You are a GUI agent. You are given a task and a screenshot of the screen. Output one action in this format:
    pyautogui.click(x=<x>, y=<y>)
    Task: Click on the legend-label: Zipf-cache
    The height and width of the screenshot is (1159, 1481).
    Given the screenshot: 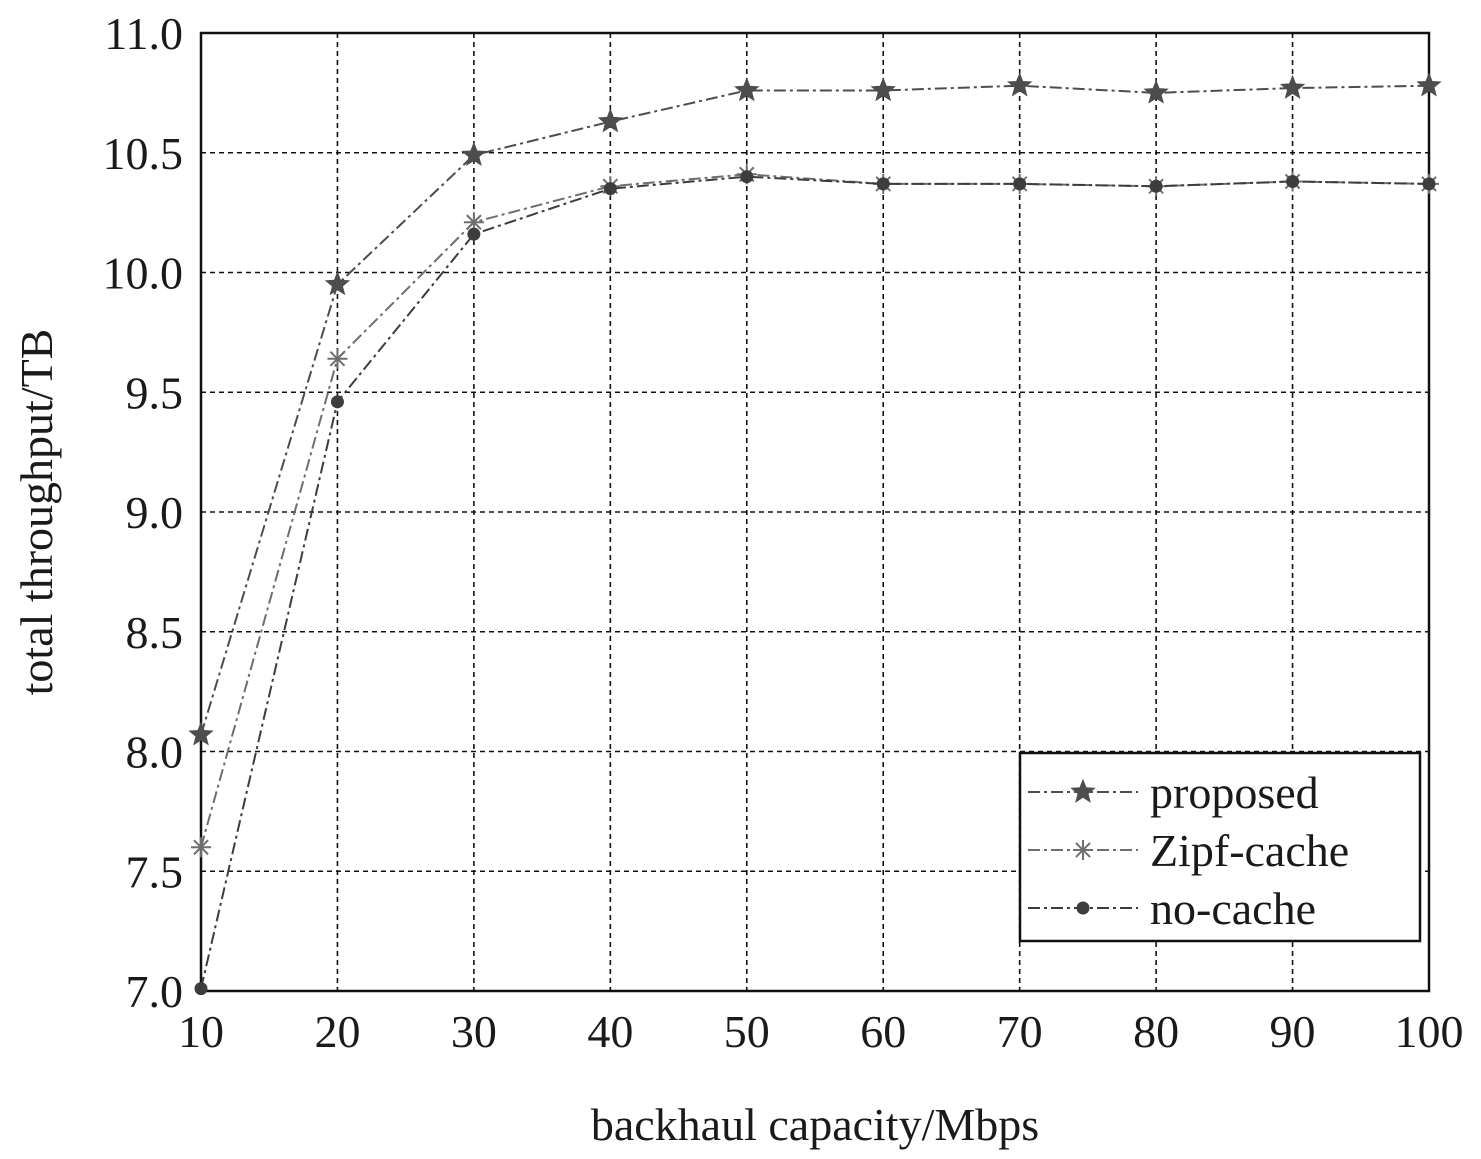 What is the action you would take?
    pyautogui.click(x=1249, y=850)
    